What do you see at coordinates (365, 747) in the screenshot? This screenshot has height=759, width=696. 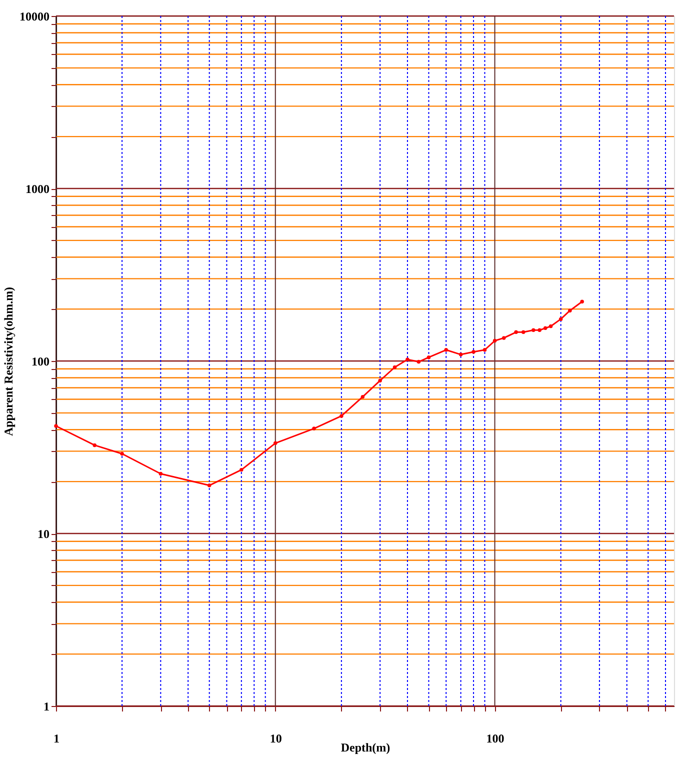 I see `x-axis-title: Depth(m)` at bounding box center [365, 747].